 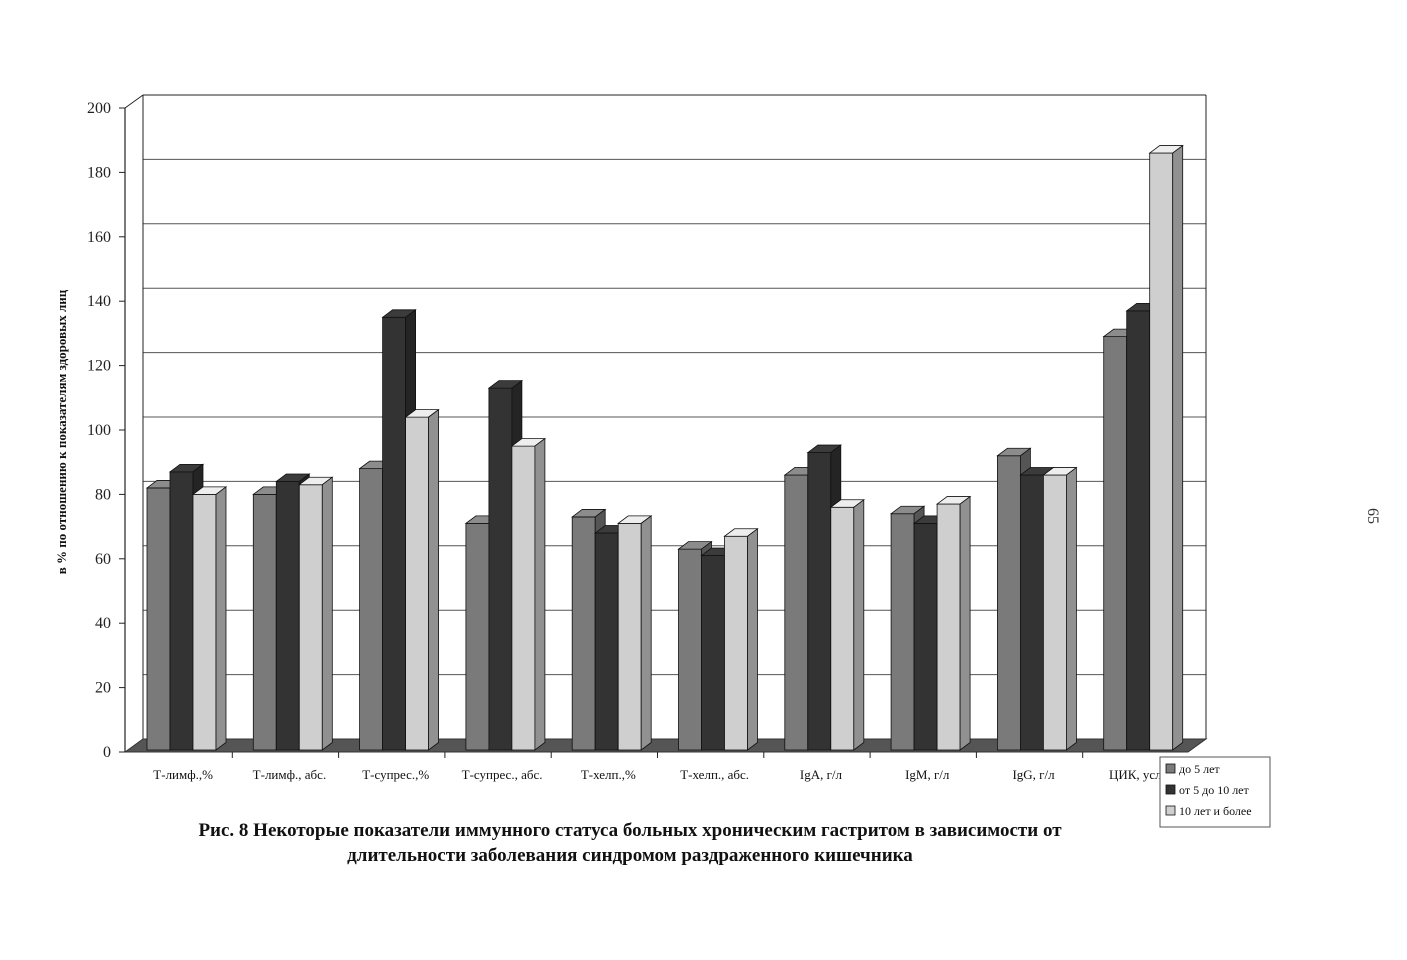 I want to click on x-category-label: Т-лимф., абс., so click(x=290, y=774).